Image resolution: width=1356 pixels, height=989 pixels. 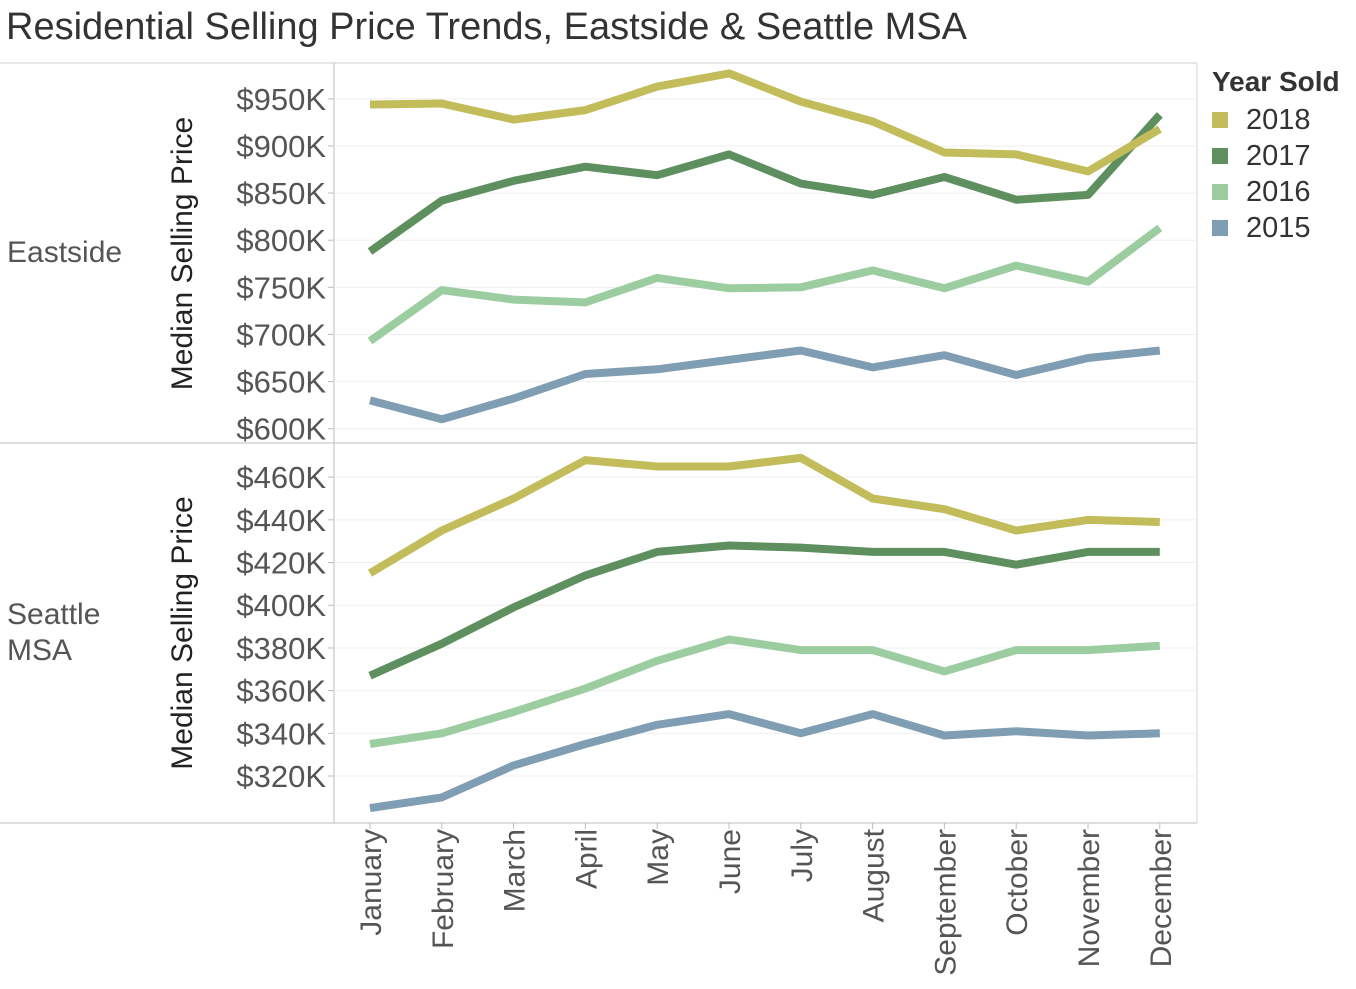 What do you see at coordinates (1161, 898) in the screenshot?
I see `x-tick-label: December` at bounding box center [1161, 898].